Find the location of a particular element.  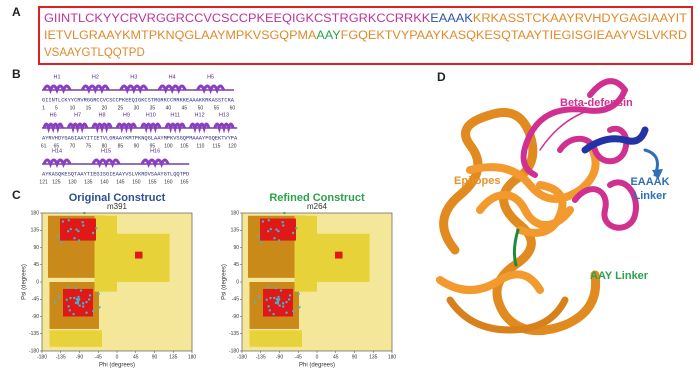

residue-number: 20 is located at coordinates (105, 108).